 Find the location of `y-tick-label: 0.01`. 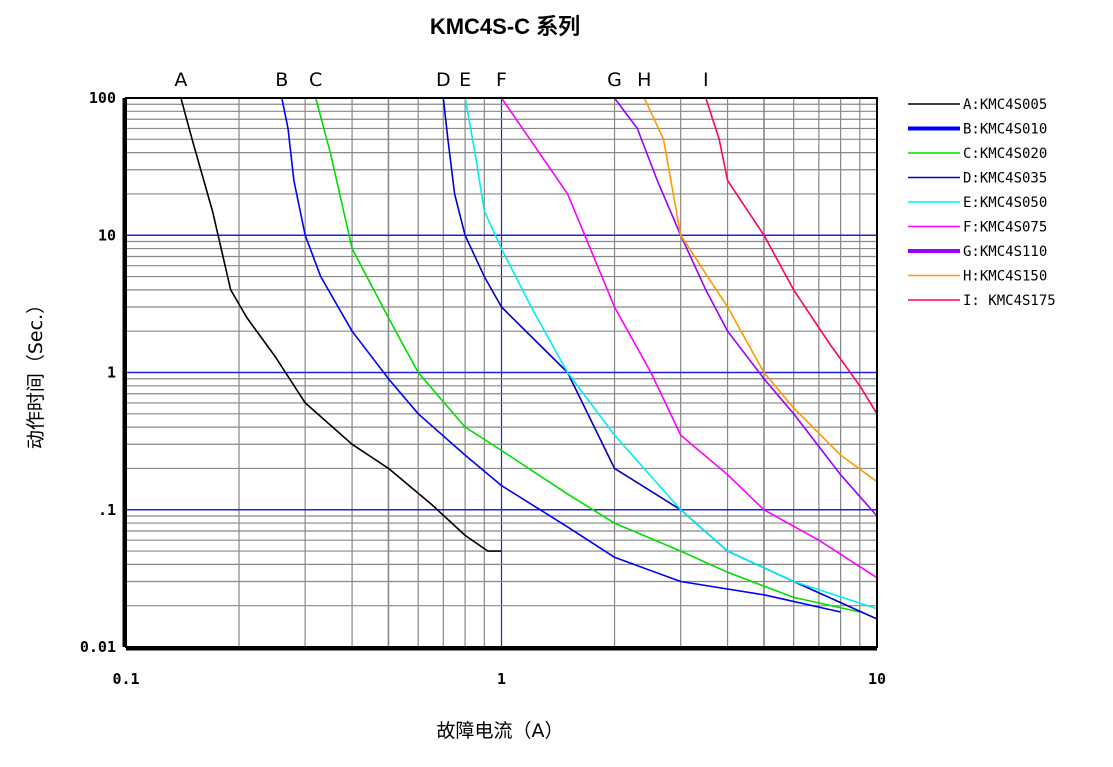

y-tick-label: 0.01 is located at coordinates (98, 647).